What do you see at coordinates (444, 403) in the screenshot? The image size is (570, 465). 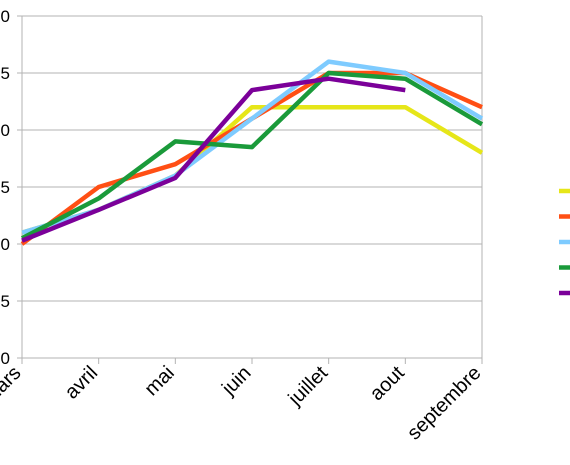 I see `x-tick-label: septembre` at bounding box center [444, 403].